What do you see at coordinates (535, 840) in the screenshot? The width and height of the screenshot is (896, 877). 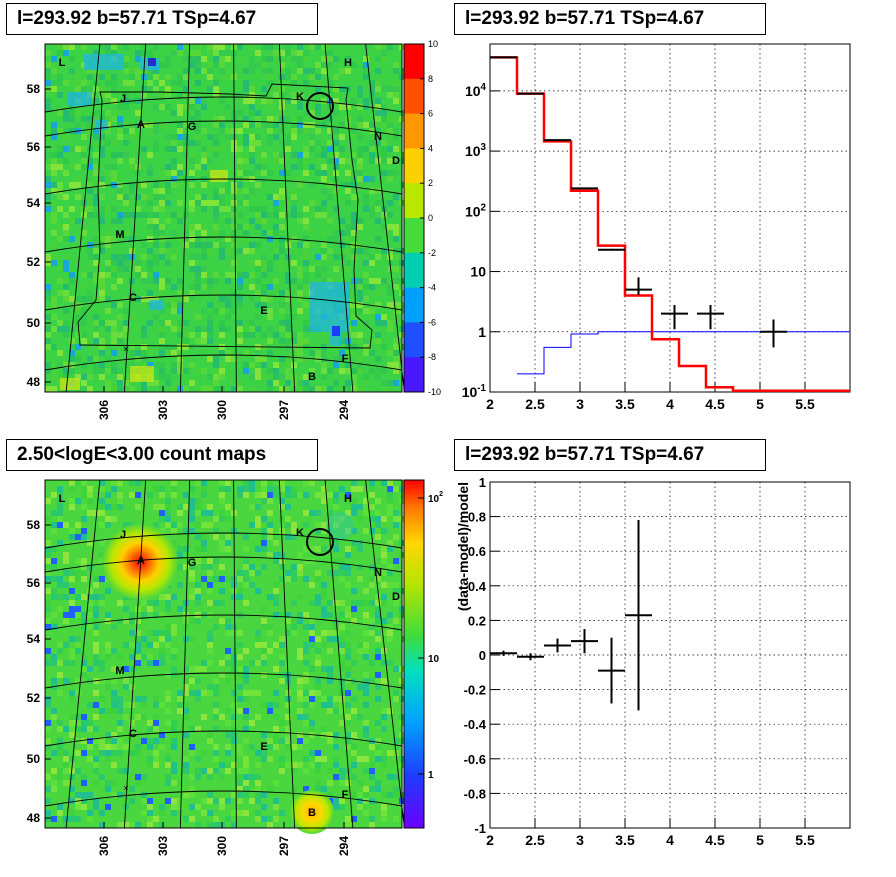 I see `x-tick-label: 2.5` at bounding box center [535, 840].